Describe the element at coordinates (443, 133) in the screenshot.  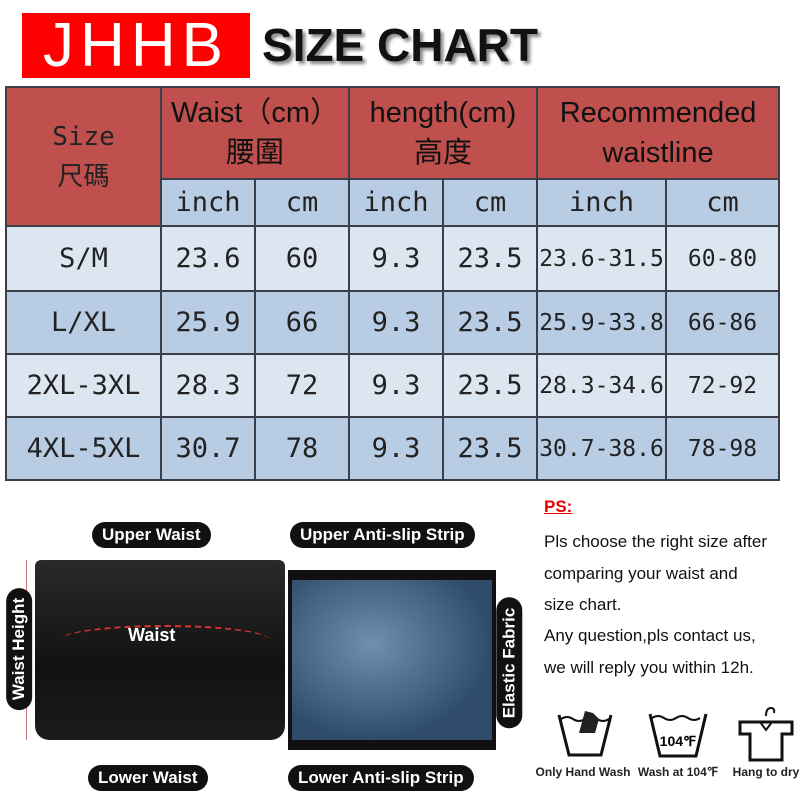
I see `height-header: hength(cm) 高度` at that location.